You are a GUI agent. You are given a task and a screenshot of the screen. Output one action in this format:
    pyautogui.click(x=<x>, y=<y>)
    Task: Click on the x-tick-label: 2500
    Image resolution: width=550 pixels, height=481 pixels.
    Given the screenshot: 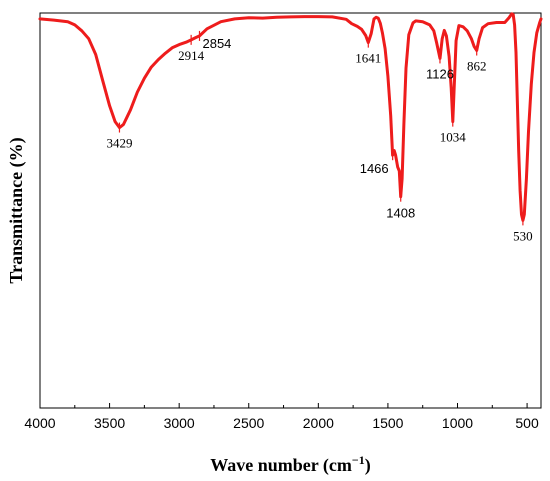 What is the action you would take?
    pyautogui.click(x=248, y=423)
    